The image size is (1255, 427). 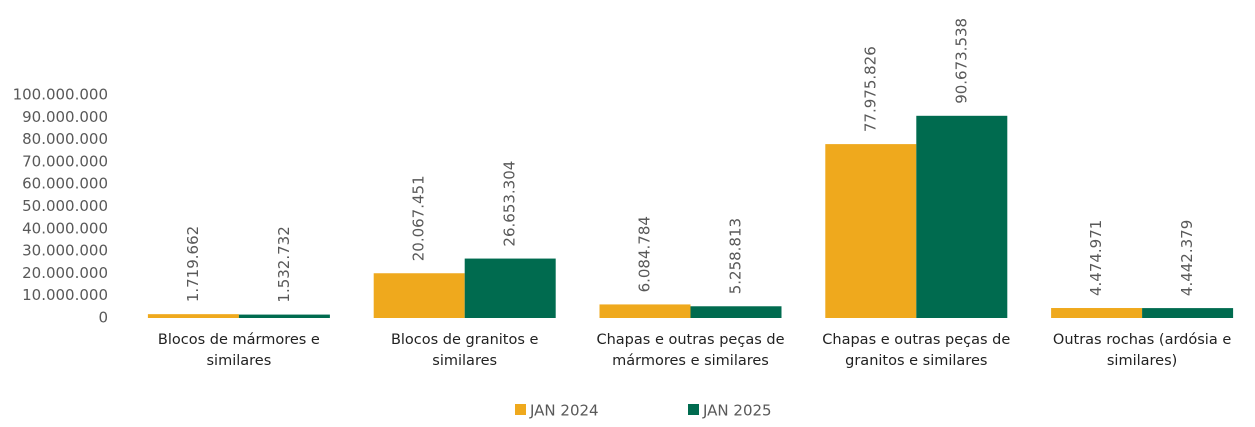 What do you see at coordinates (65, 228) in the screenshot?
I see `y-tick-label: 40.000.000` at bounding box center [65, 228].